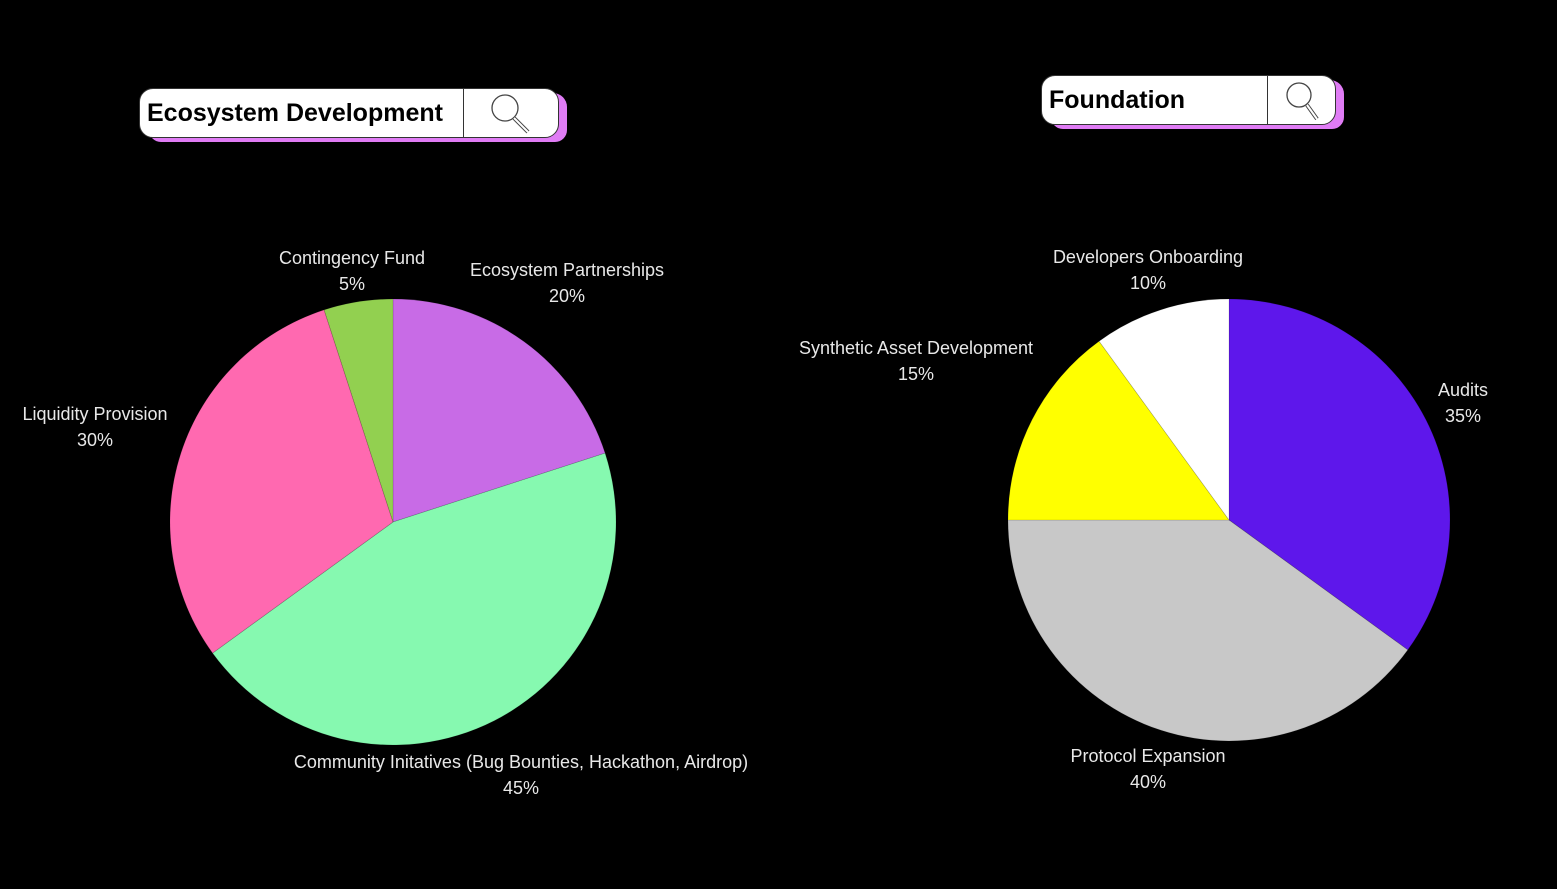 Image resolution: width=1557 pixels, height=889 pixels. What do you see at coordinates (567, 270) in the screenshot?
I see `slice-label: Ecosystem Partnerships` at bounding box center [567, 270].